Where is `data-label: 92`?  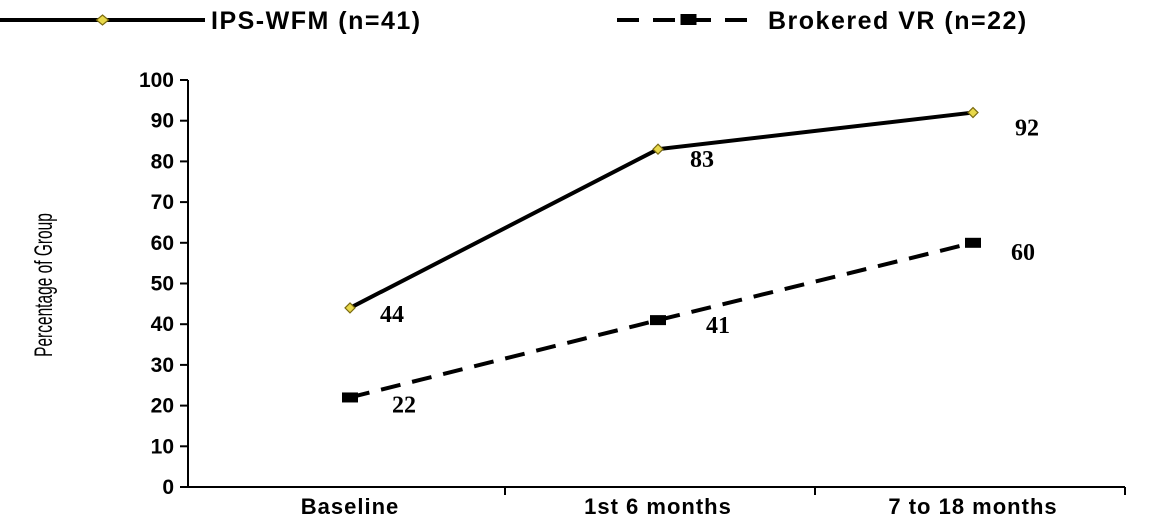 data-label: 92 is located at coordinates (1027, 129).